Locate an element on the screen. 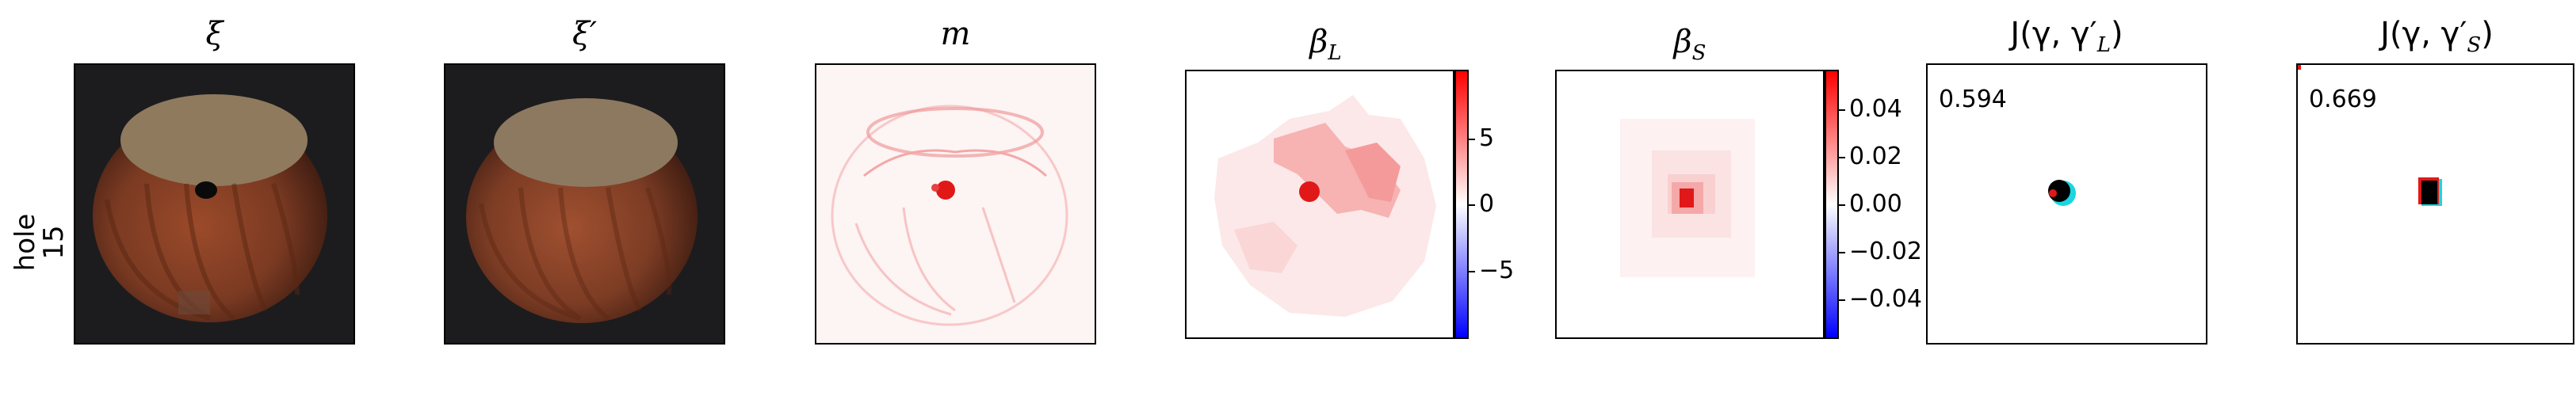 The width and height of the screenshot is (2576, 396). row-label: hole 15 is located at coordinates (35, 239).